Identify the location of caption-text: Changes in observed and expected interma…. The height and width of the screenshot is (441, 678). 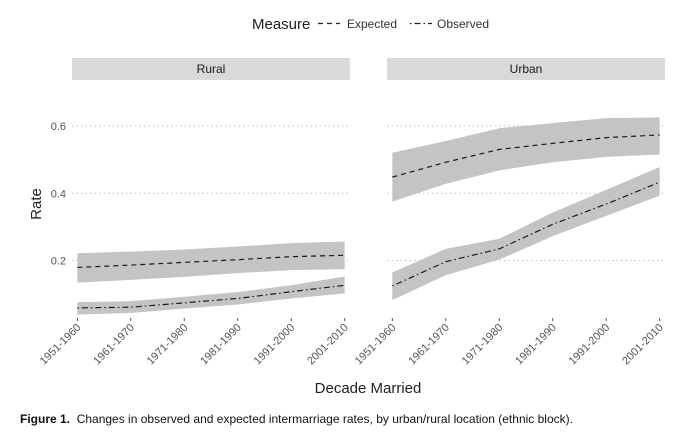
(324, 419).